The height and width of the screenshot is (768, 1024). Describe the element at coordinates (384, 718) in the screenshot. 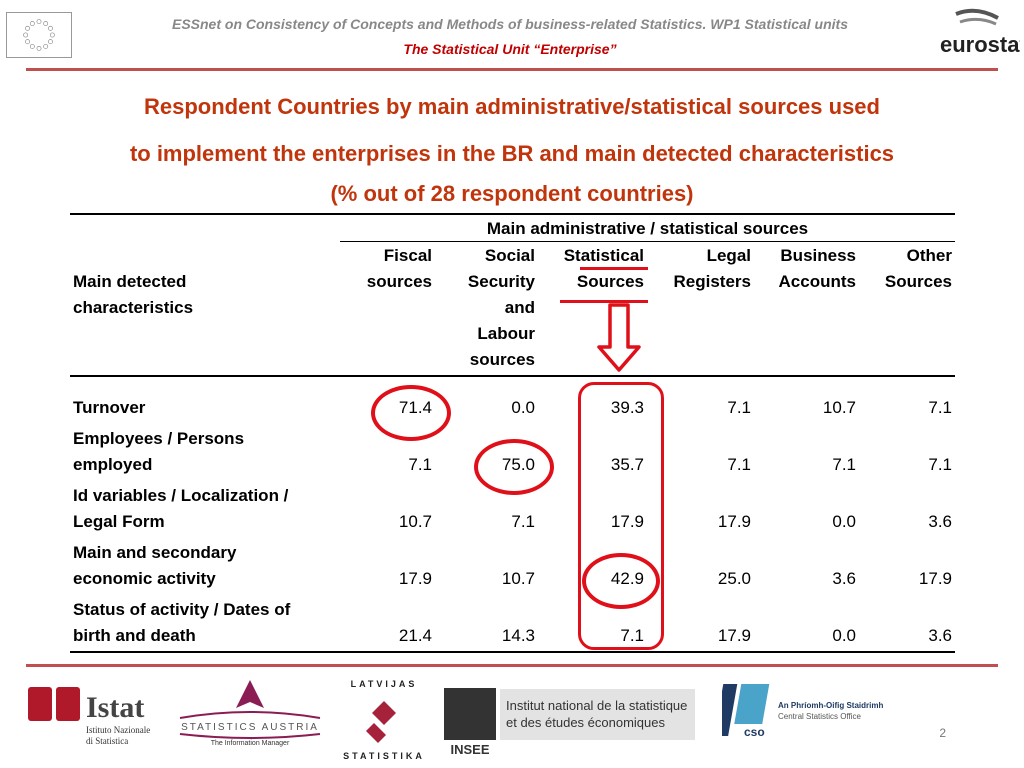

I see `latvia-statistics-logo: LATVIJAS STATISTIKA` at that location.